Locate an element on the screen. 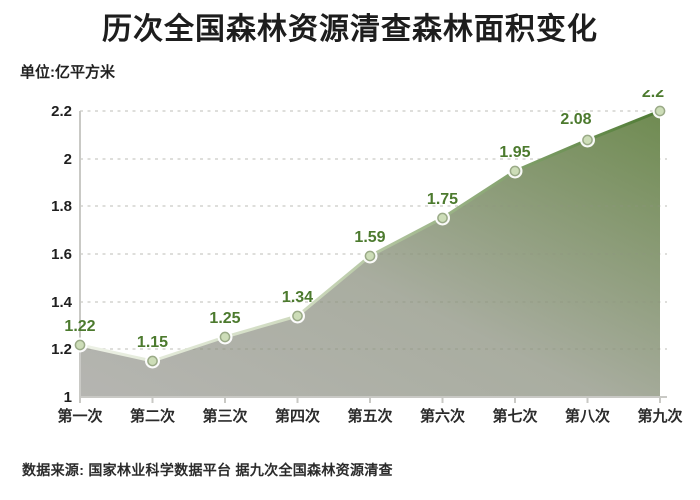 The image size is (700, 500). y-tick-label: 1.8 is located at coordinates (61, 206).